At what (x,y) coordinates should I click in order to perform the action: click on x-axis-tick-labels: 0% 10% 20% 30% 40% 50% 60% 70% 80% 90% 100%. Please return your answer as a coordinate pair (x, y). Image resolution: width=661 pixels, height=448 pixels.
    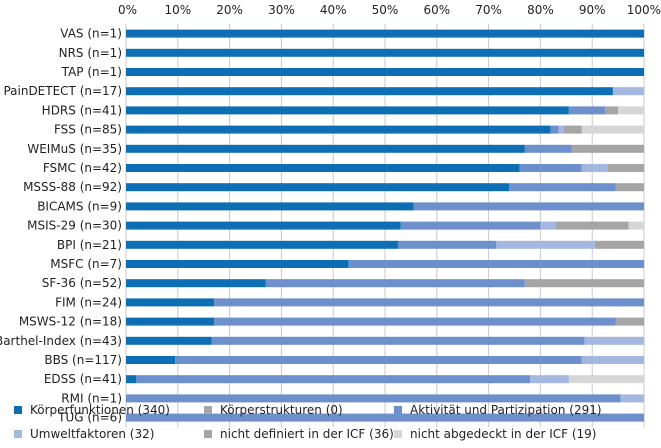
    Looking at the image, I should click on (389, 10).